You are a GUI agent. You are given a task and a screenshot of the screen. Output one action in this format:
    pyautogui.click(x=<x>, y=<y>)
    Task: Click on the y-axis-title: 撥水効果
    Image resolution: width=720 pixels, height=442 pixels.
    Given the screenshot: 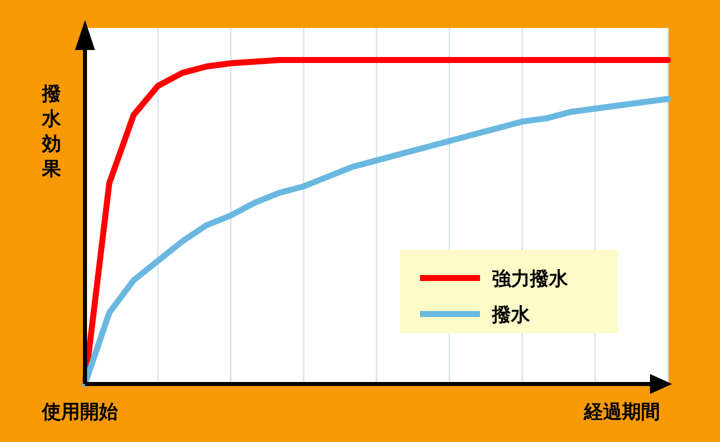 What is the action you would take?
    pyautogui.click(x=51, y=131)
    